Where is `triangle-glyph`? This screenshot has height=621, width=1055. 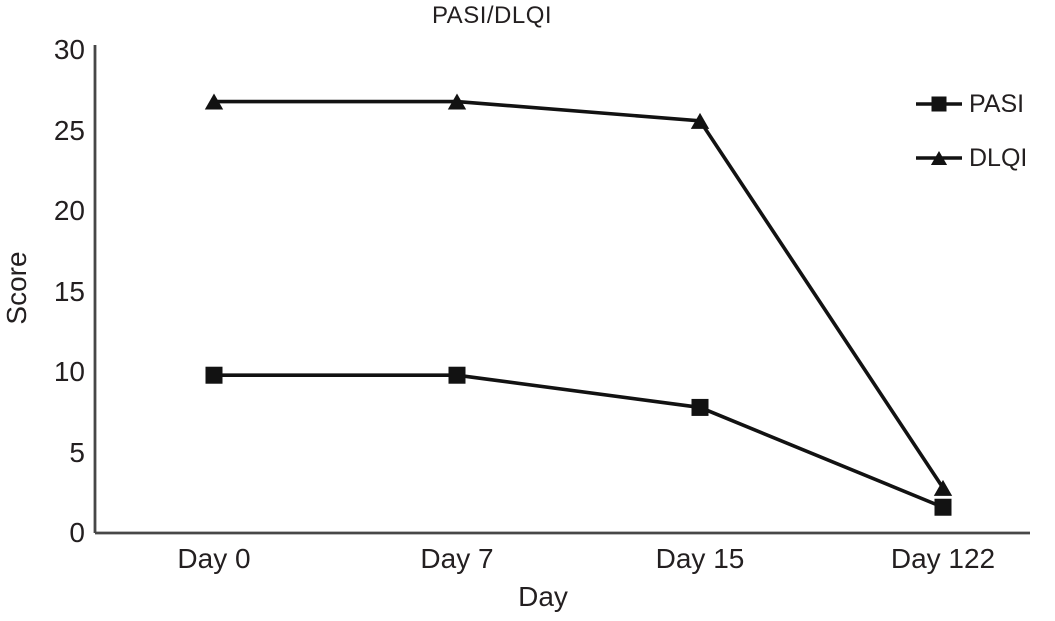 triangle-glyph is located at coordinates (939, 158).